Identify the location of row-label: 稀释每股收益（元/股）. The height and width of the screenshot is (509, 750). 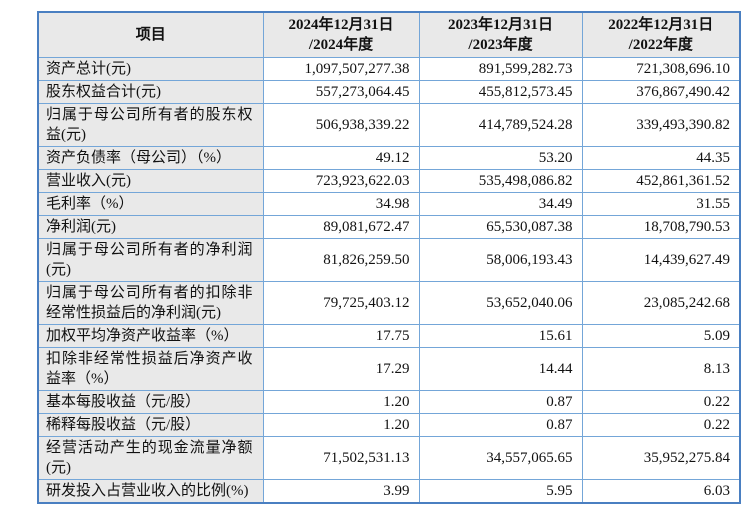
(150, 425).